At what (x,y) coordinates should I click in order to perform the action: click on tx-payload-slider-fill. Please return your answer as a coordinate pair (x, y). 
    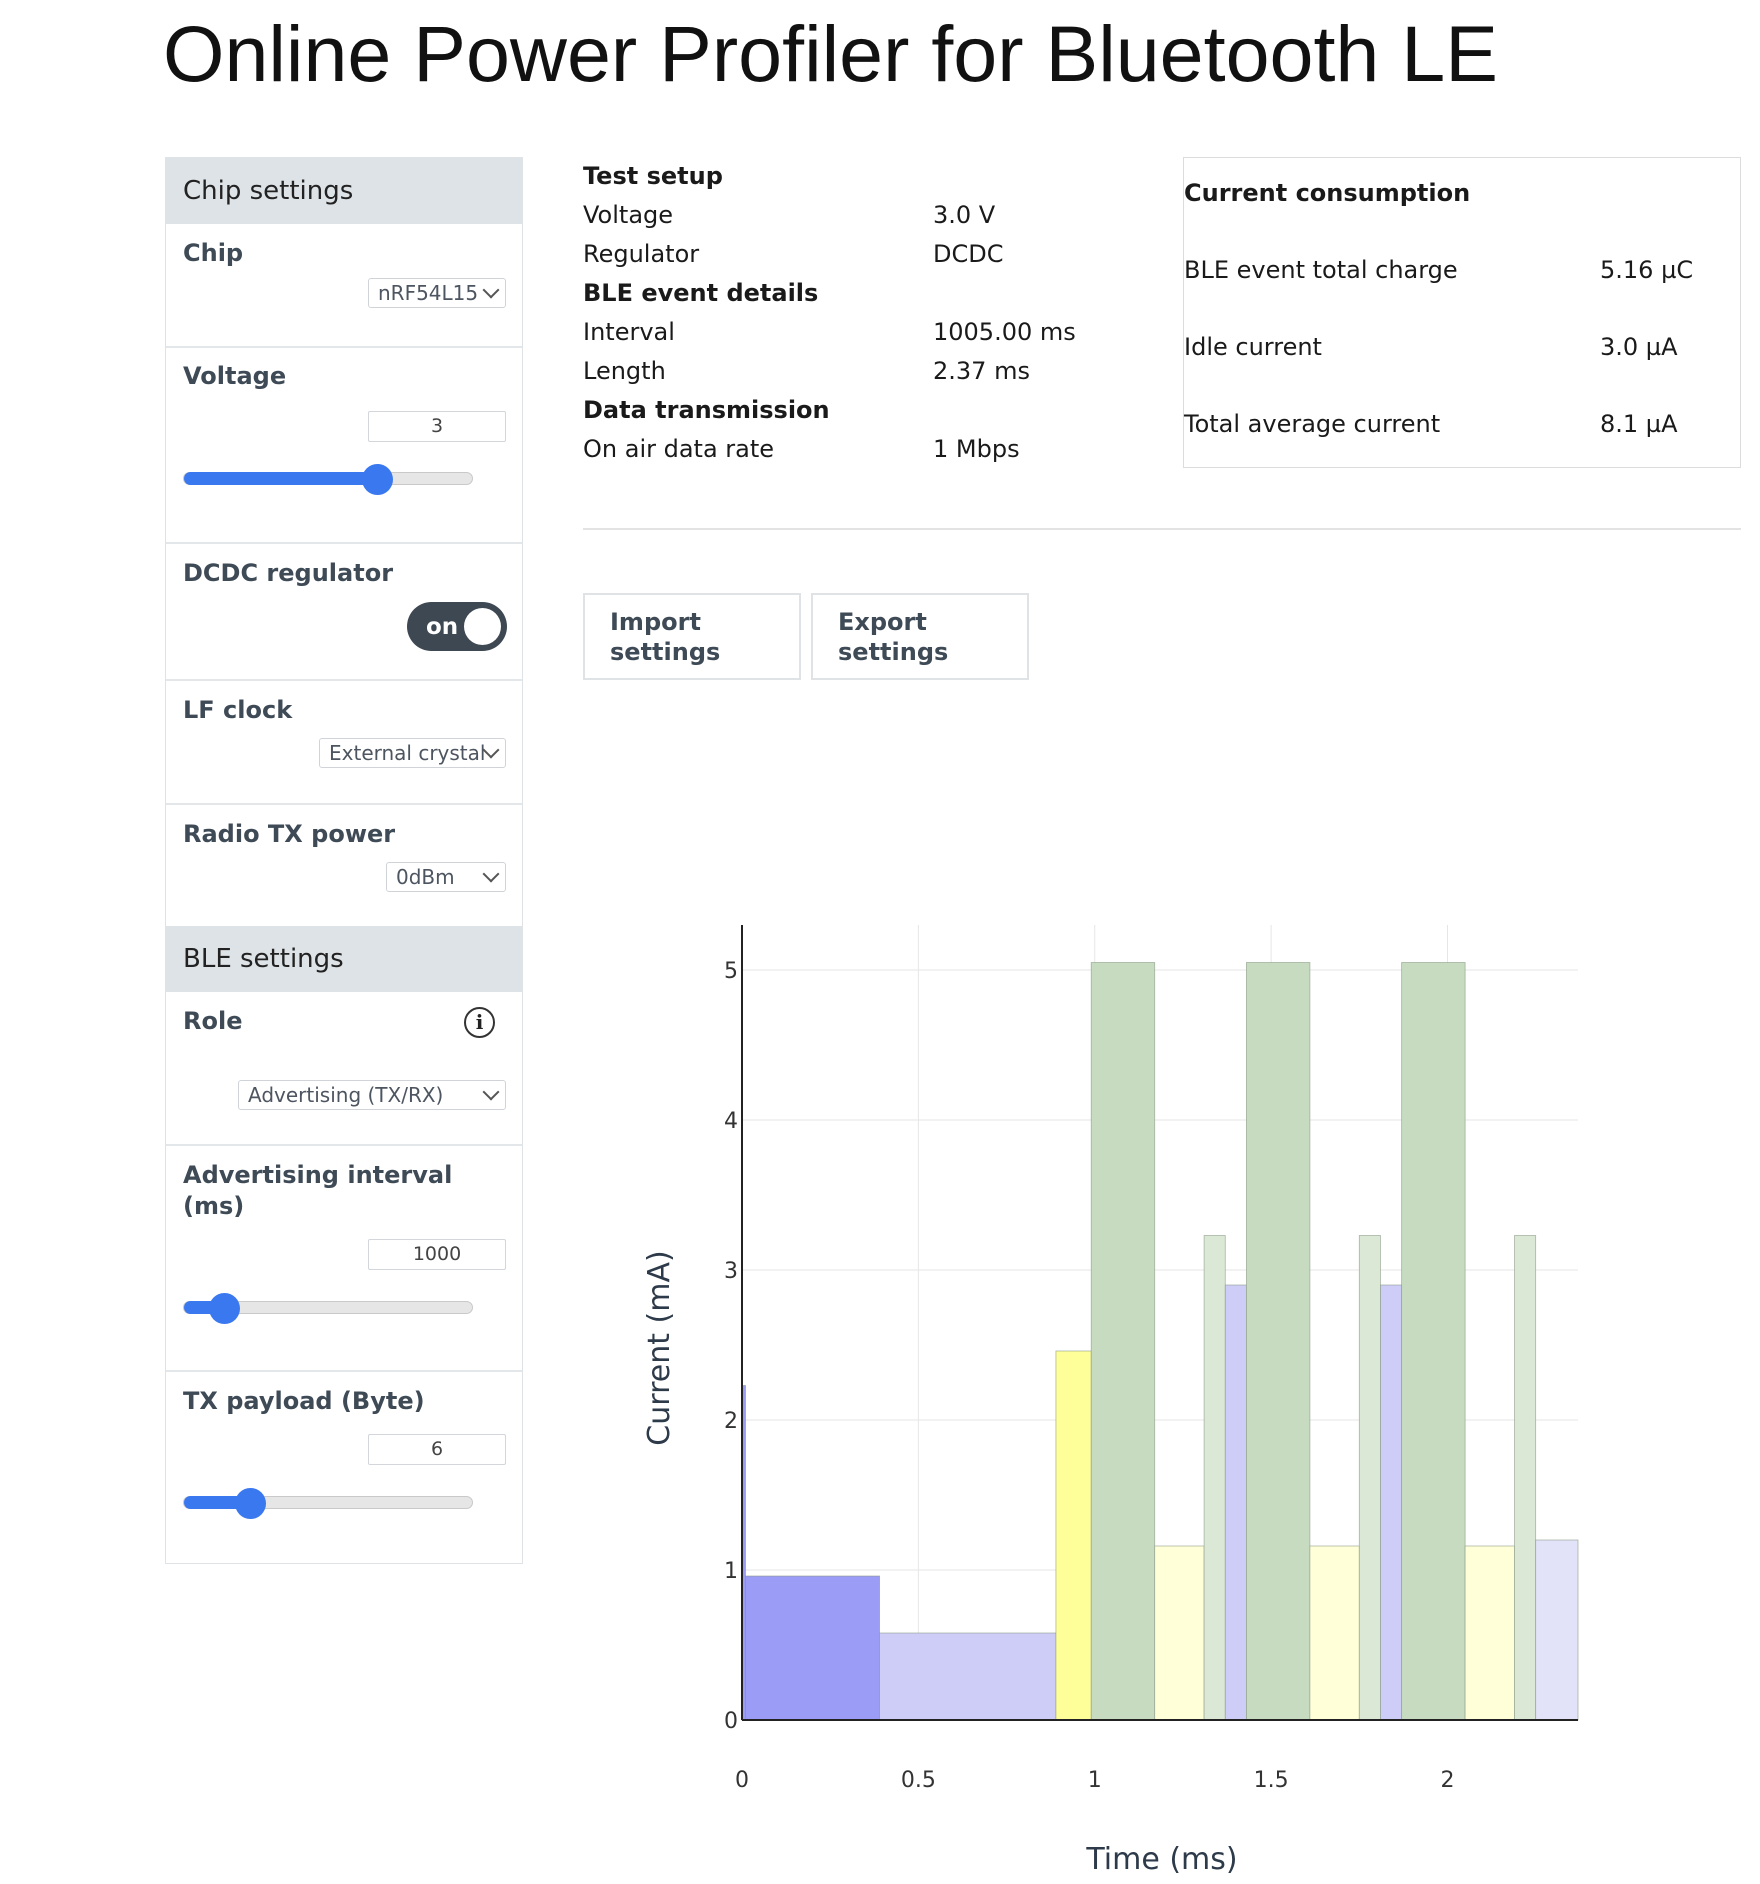
    Looking at the image, I should click on (217, 1502).